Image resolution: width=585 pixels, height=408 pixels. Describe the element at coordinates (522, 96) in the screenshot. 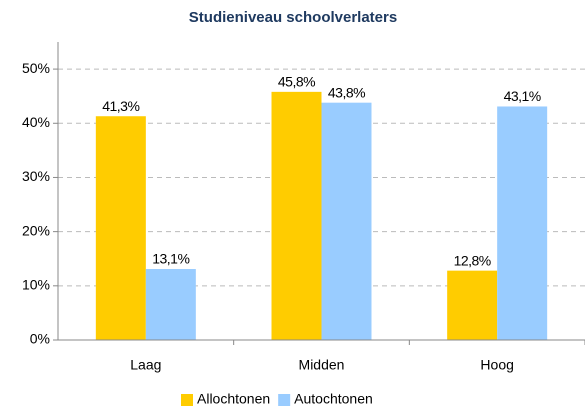

I see `value-label: 43,1%` at that location.